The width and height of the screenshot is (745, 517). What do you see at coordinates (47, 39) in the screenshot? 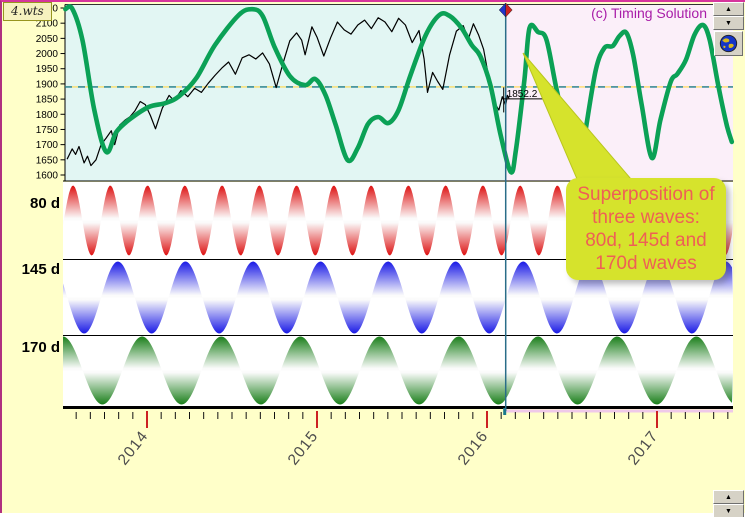
I see `y-axis-tick-label: 2050` at bounding box center [47, 39].